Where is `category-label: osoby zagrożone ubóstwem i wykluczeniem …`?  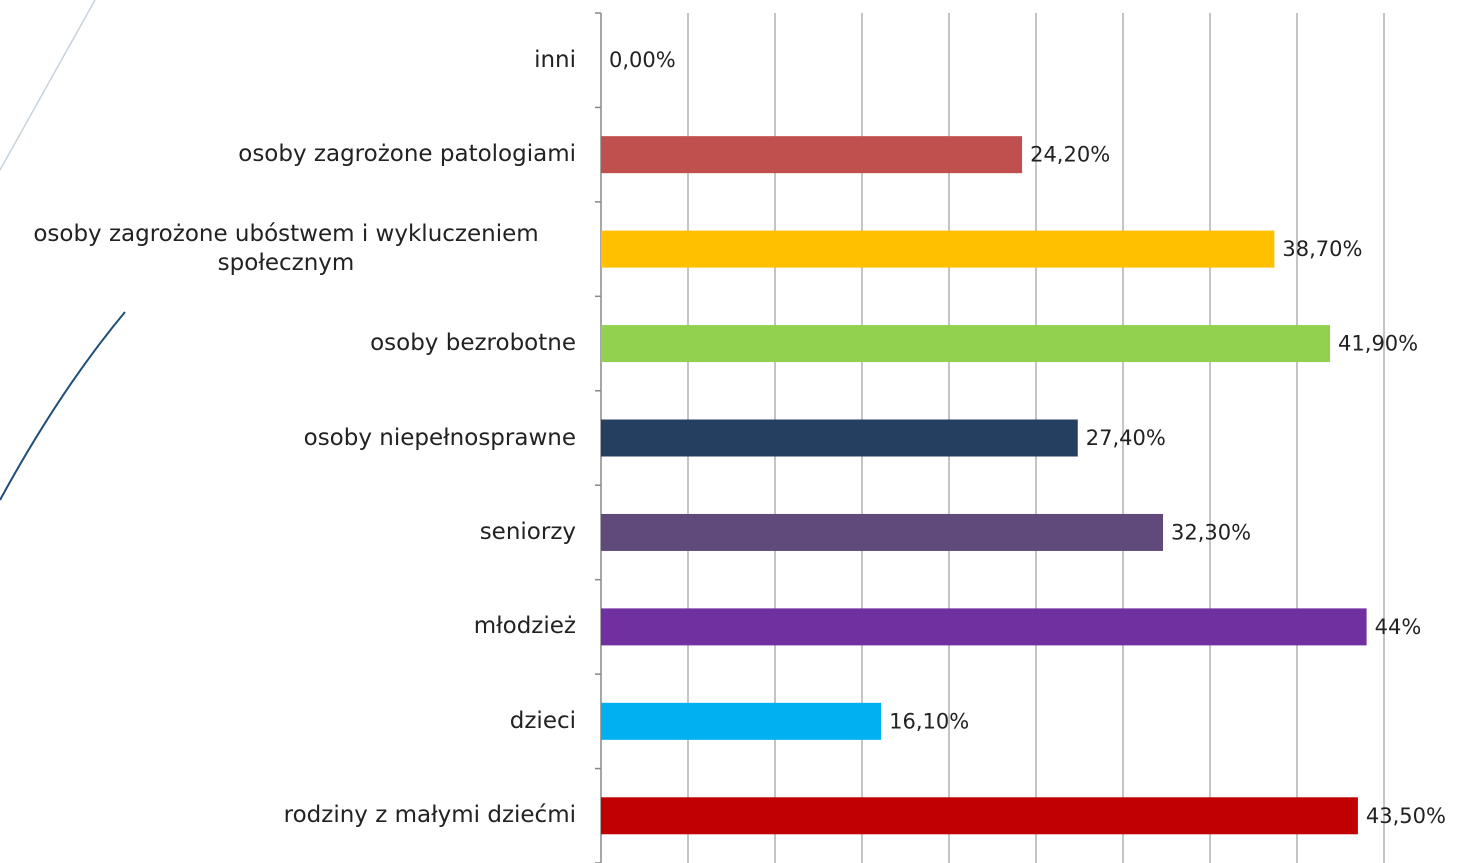 category-label: osoby zagrożone ubóstwem i wykluczeniem … is located at coordinates (286, 249).